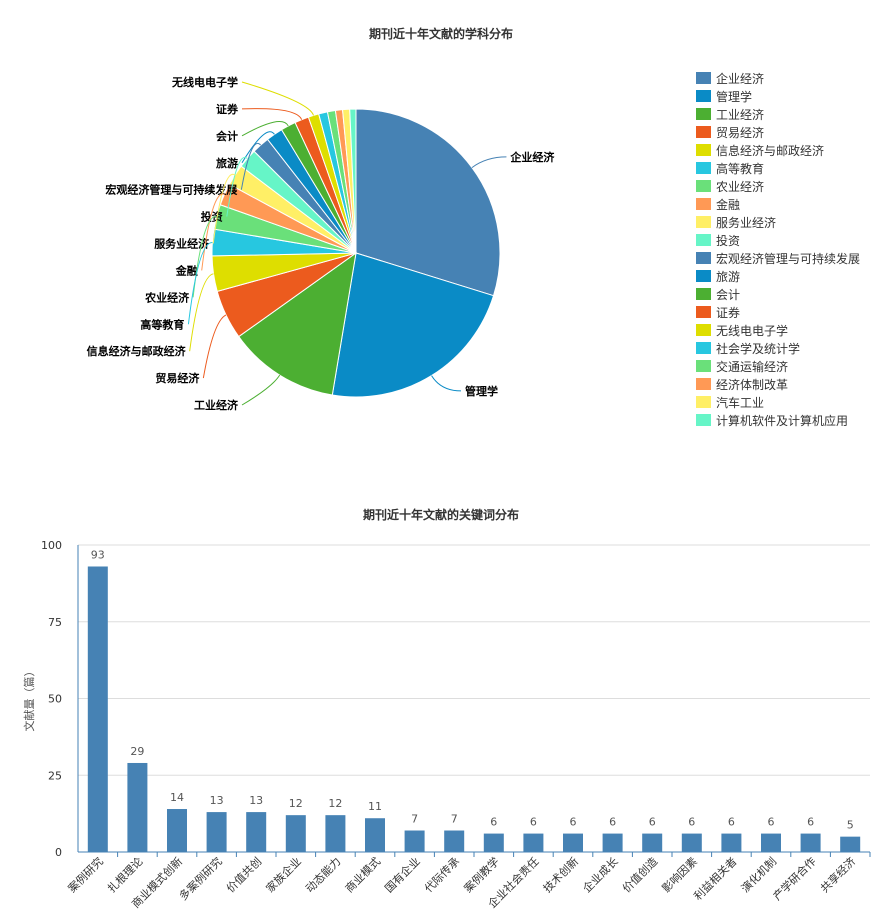 The height and width of the screenshot is (921, 885). What do you see at coordinates (167, 297) in the screenshot?
I see `pie-slice-label: 农业经济` at bounding box center [167, 297].